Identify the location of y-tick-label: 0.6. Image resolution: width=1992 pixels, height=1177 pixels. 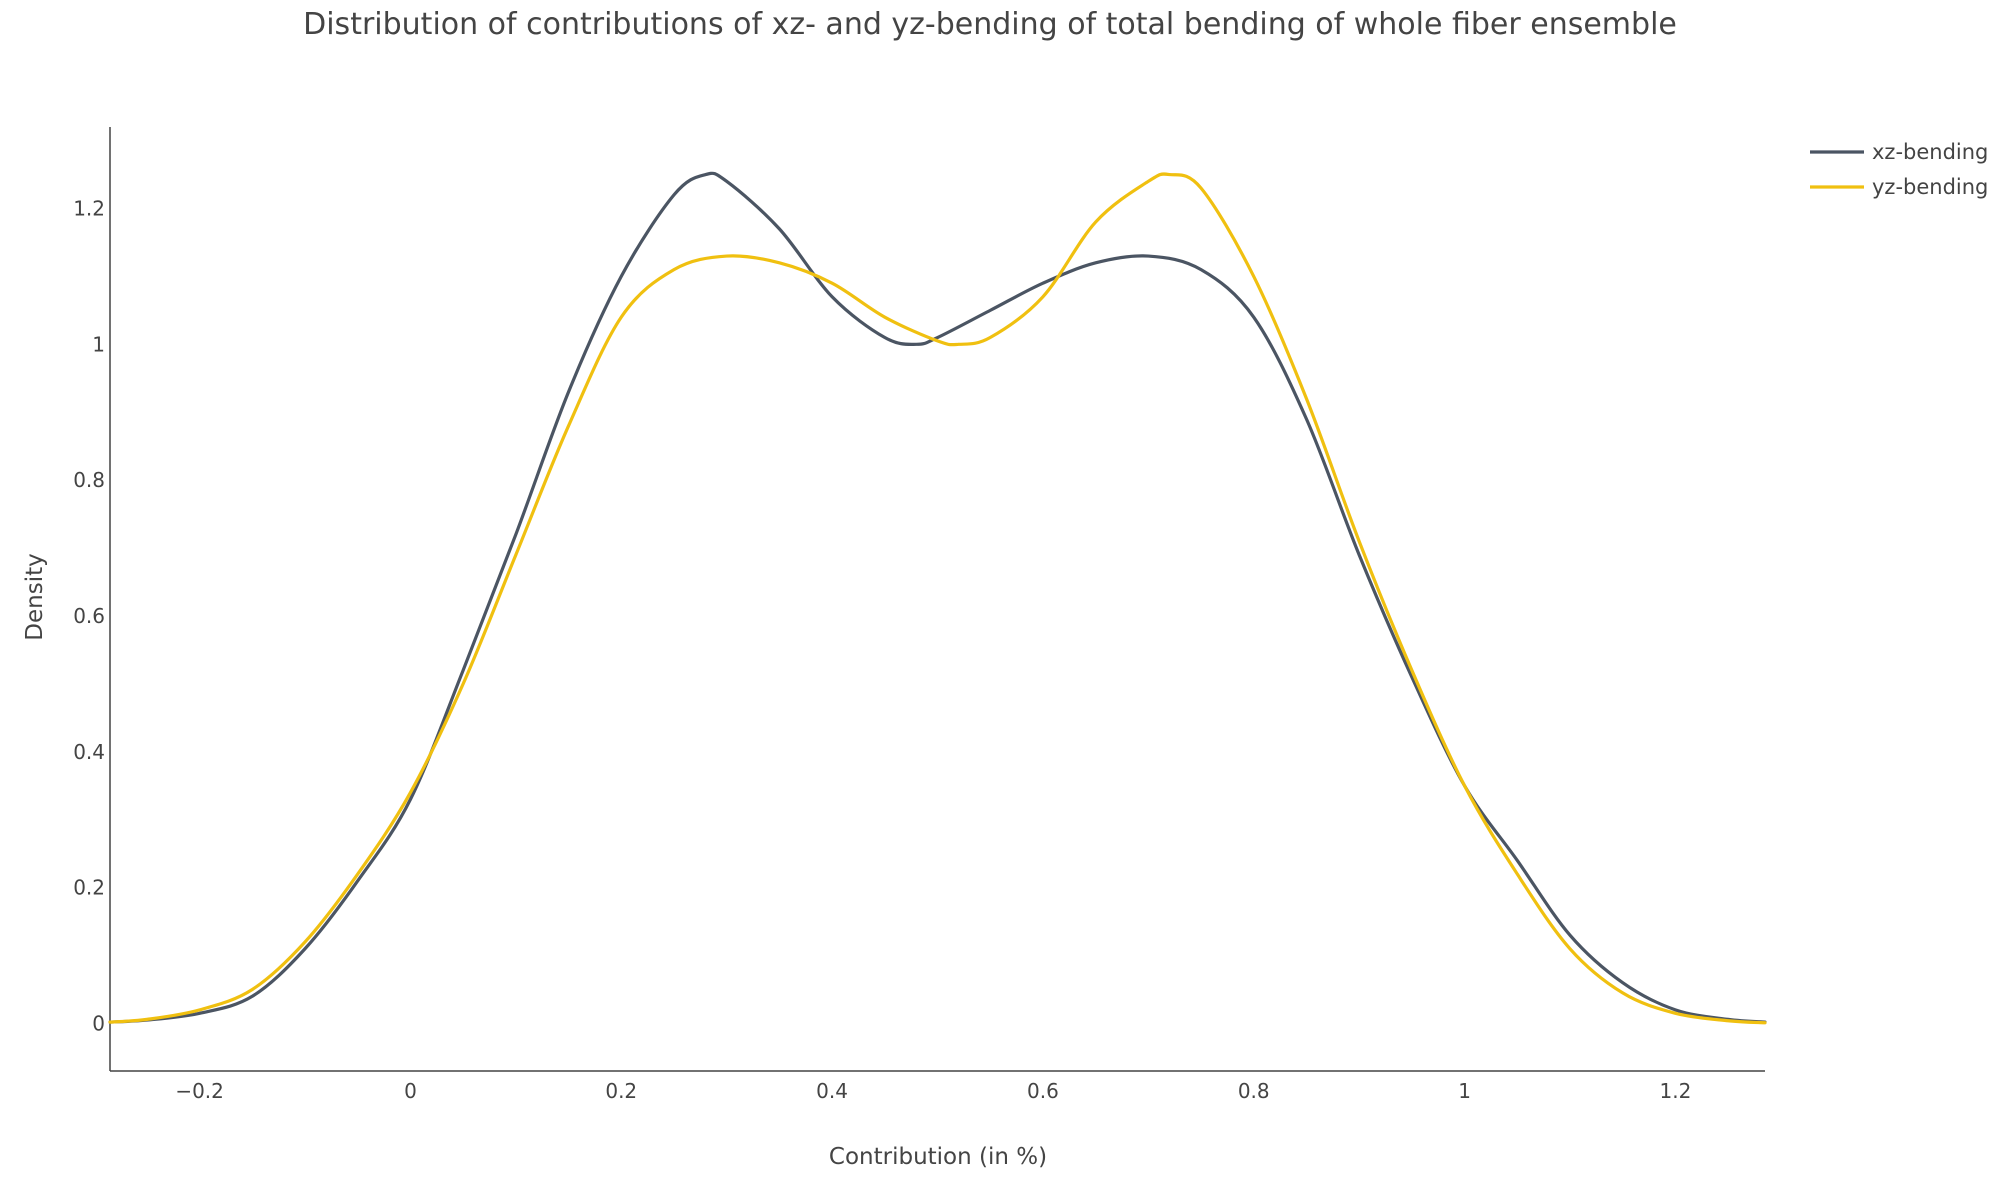
(89, 616).